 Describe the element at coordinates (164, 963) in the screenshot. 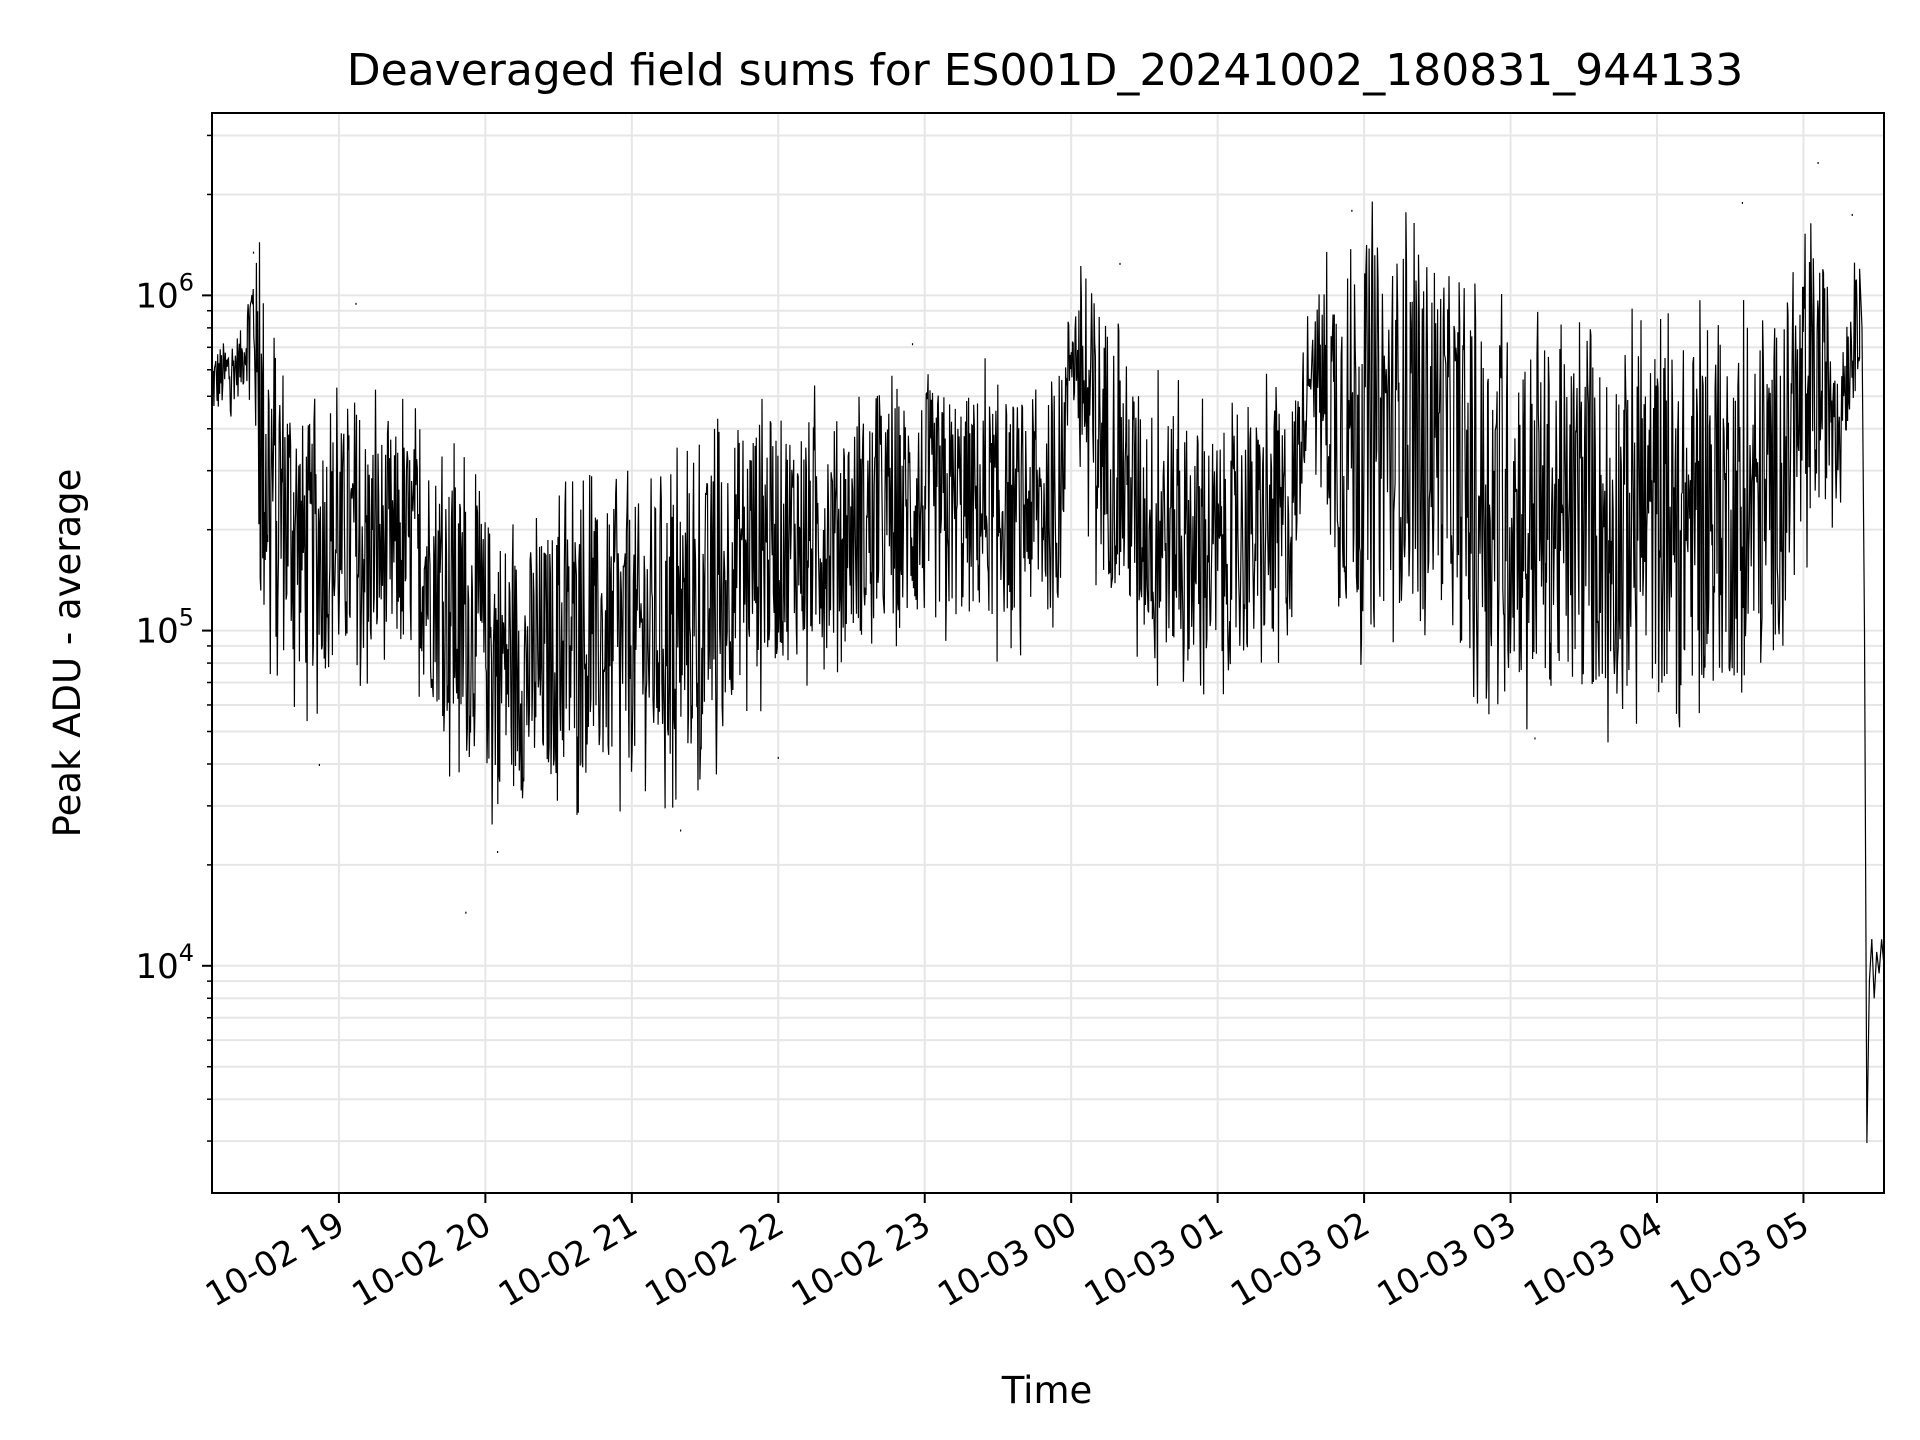

I see `y-tick-label: 10⁴` at that location.